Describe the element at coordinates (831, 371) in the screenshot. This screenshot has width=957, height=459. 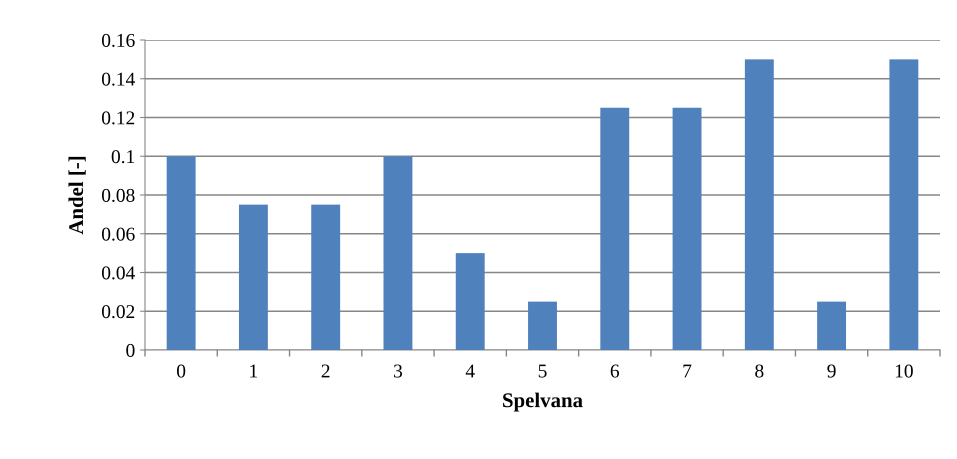
I see `x-tick-label: 9` at that location.